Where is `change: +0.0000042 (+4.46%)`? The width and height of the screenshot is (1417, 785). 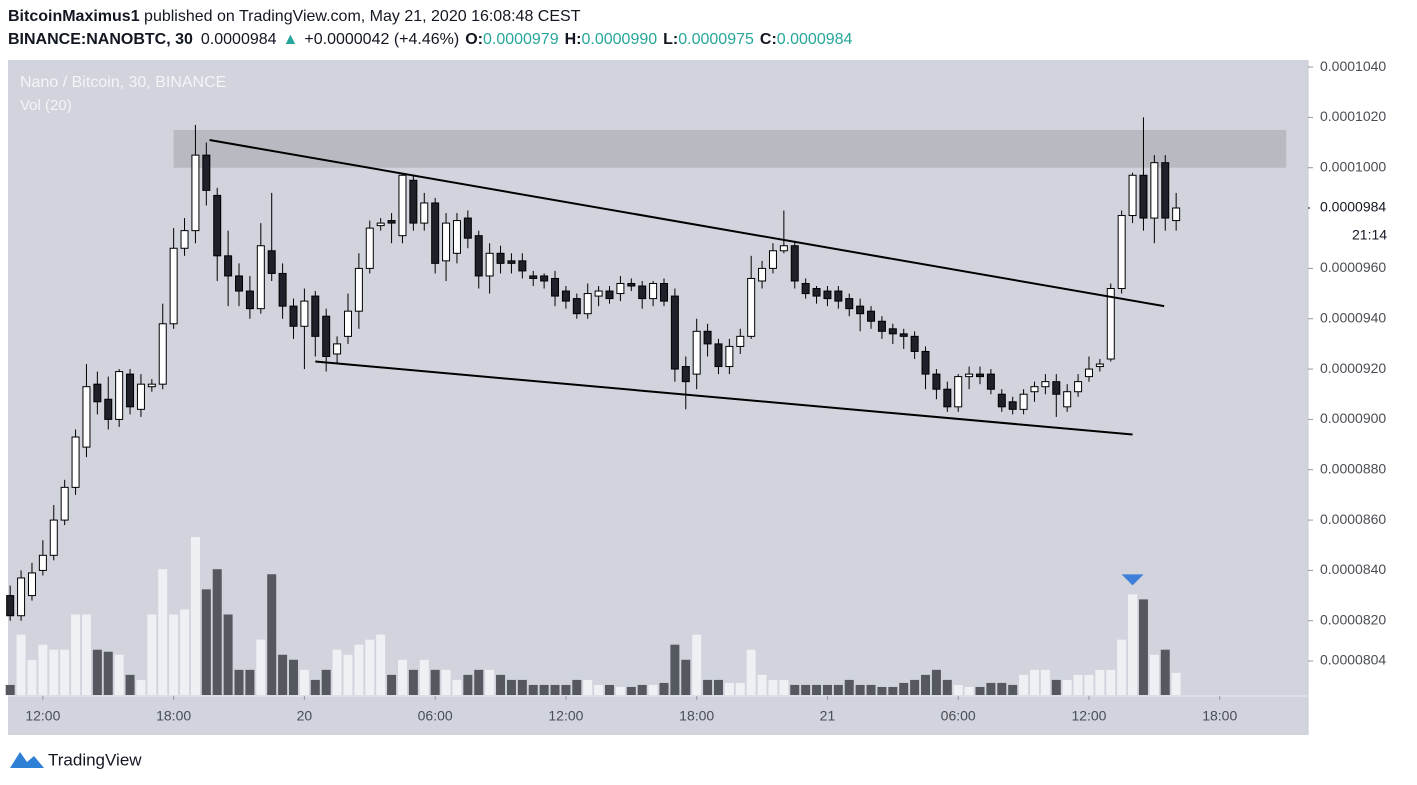 change: +0.0000042 (+4.46%) is located at coordinates (381, 39).